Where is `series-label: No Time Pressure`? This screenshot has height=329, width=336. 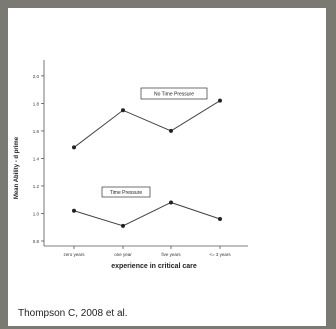 series-label: No Time Pressure is located at coordinates (174, 93).